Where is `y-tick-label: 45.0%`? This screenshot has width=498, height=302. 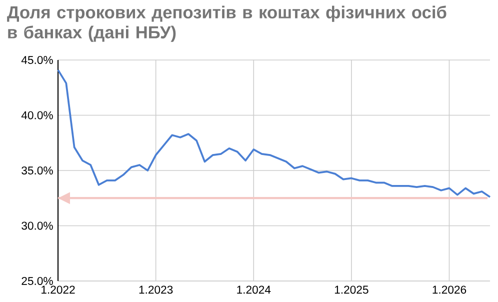
y-tick-label: 45.0% is located at coordinates (37, 60).